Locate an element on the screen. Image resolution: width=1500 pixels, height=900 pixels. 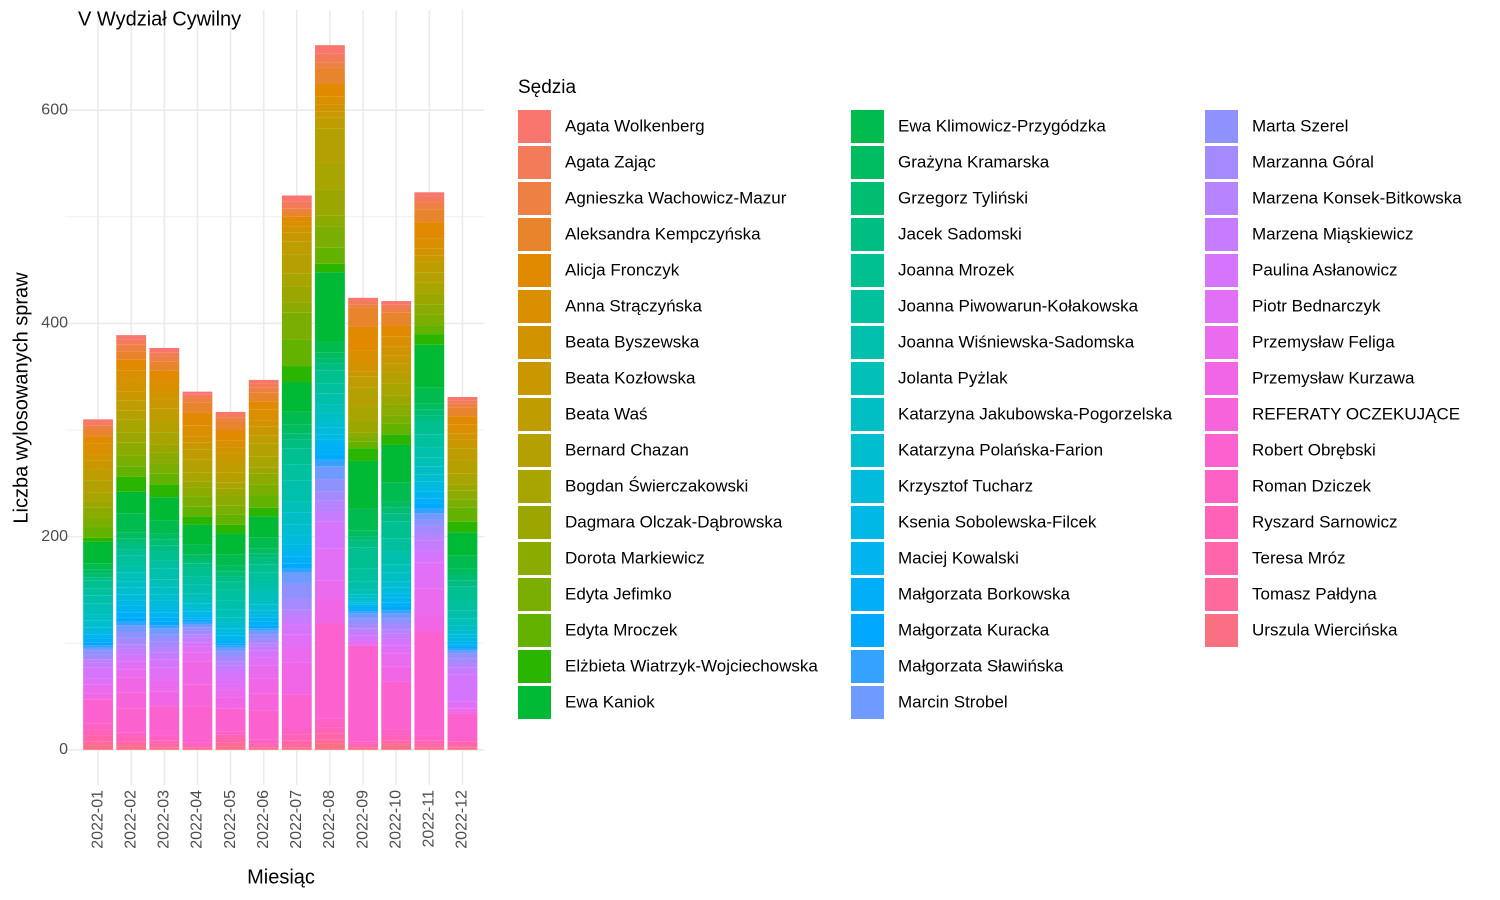
legend-label: Małgorzata Kuracka is located at coordinates (974, 629).